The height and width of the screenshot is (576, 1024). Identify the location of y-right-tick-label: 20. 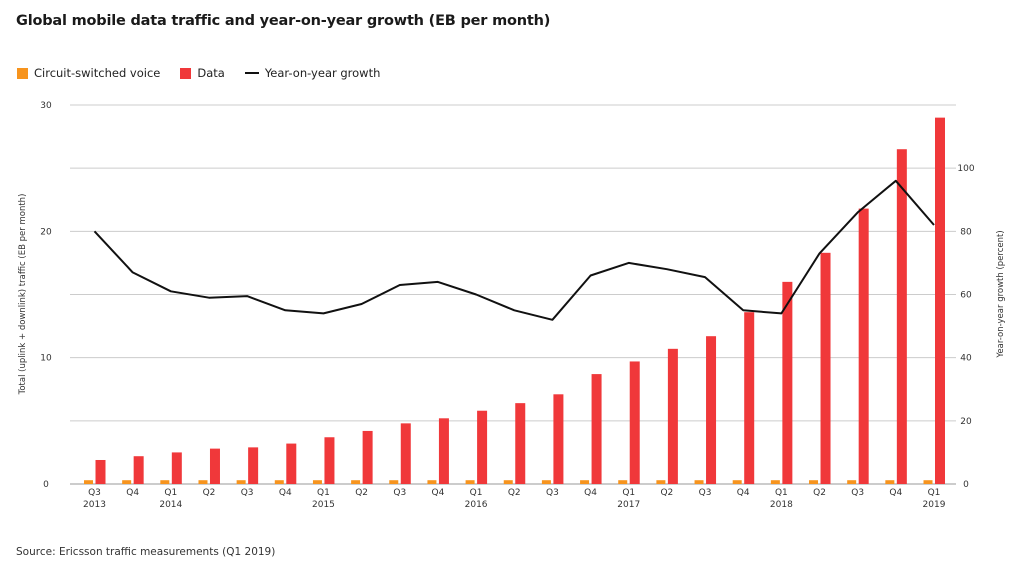
(966, 422).